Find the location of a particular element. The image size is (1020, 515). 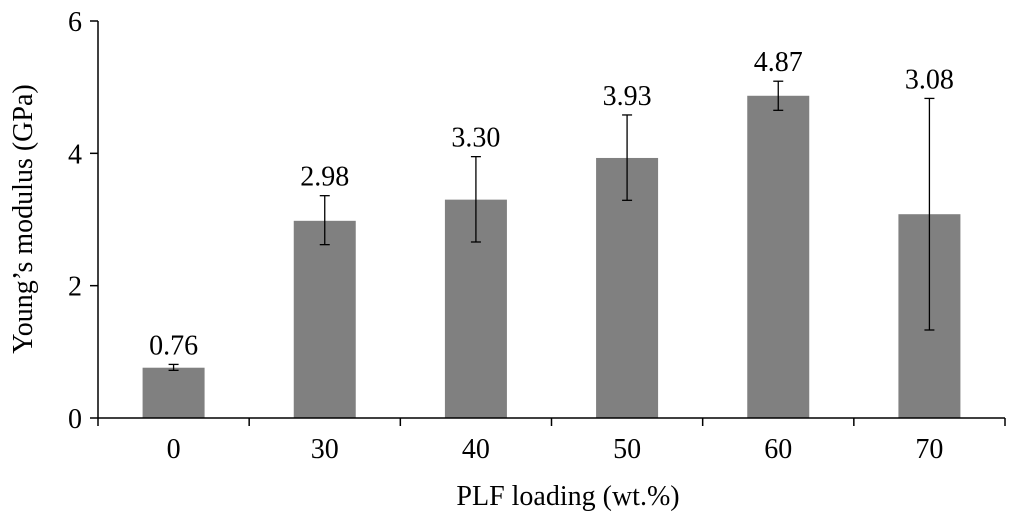

x-ticks-layer: 0 30 40 50 60 70 is located at coordinates (551, 441).